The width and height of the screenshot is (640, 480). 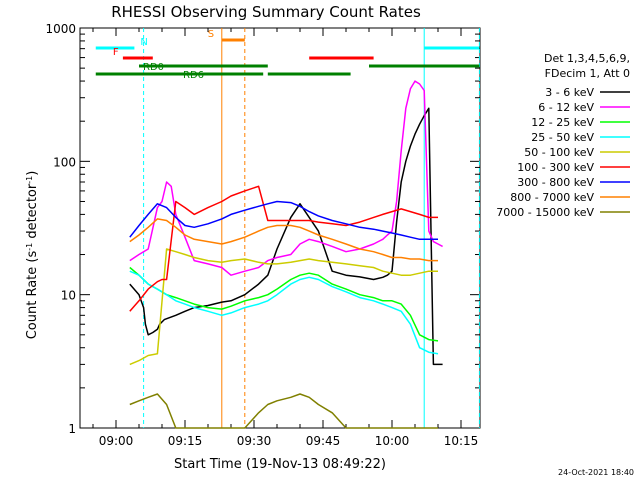 What do you see at coordinates (562, 122) in the screenshot?
I see `legend-label-2: 12 - 25 keV` at bounding box center [562, 122].